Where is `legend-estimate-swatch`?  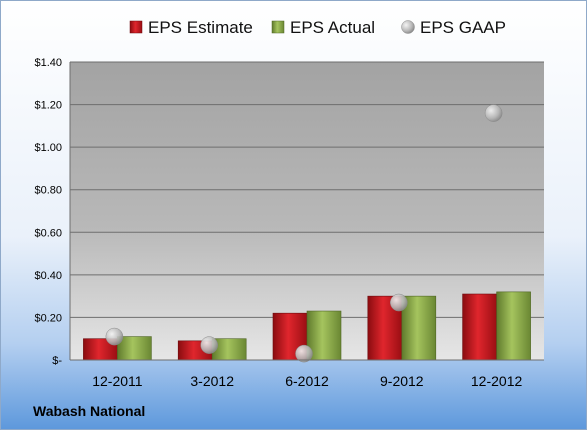 legend-estimate-swatch is located at coordinates (136, 27).